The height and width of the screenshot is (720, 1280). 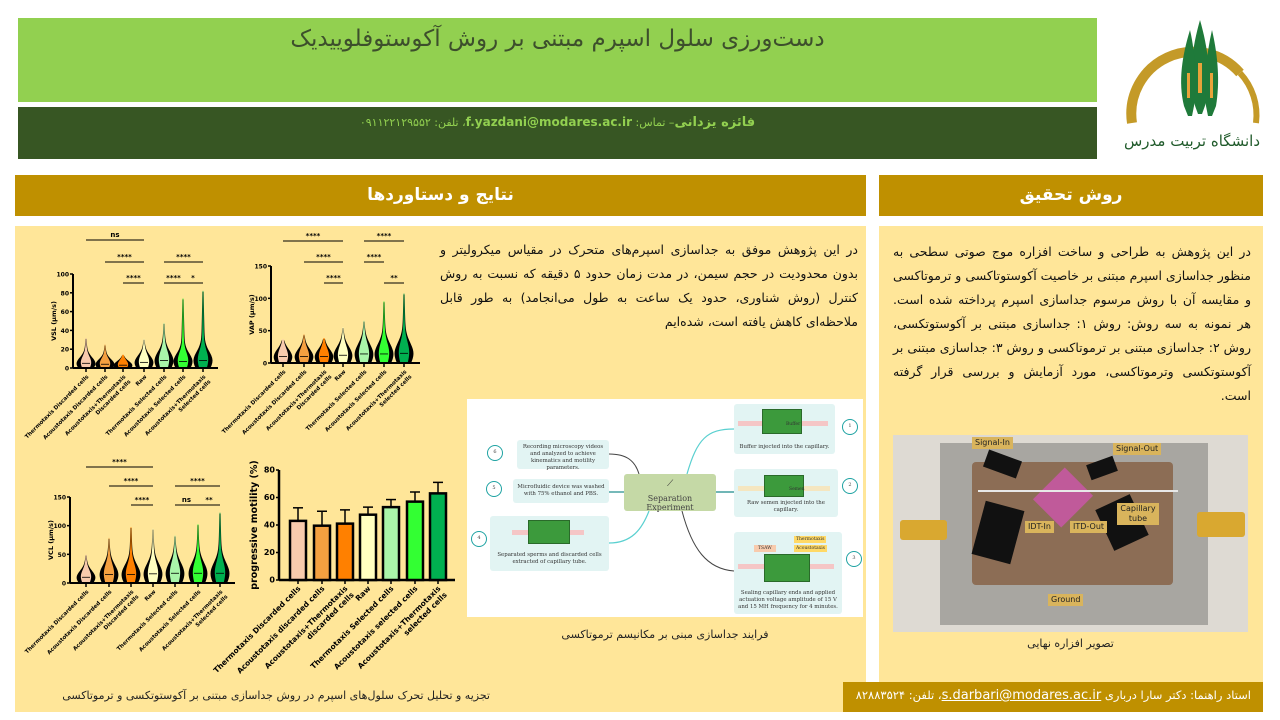 What do you see at coordinates (670, 493) in the screenshot?
I see `diagram-center-node: Separation Experiment` at bounding box center [670, 493].